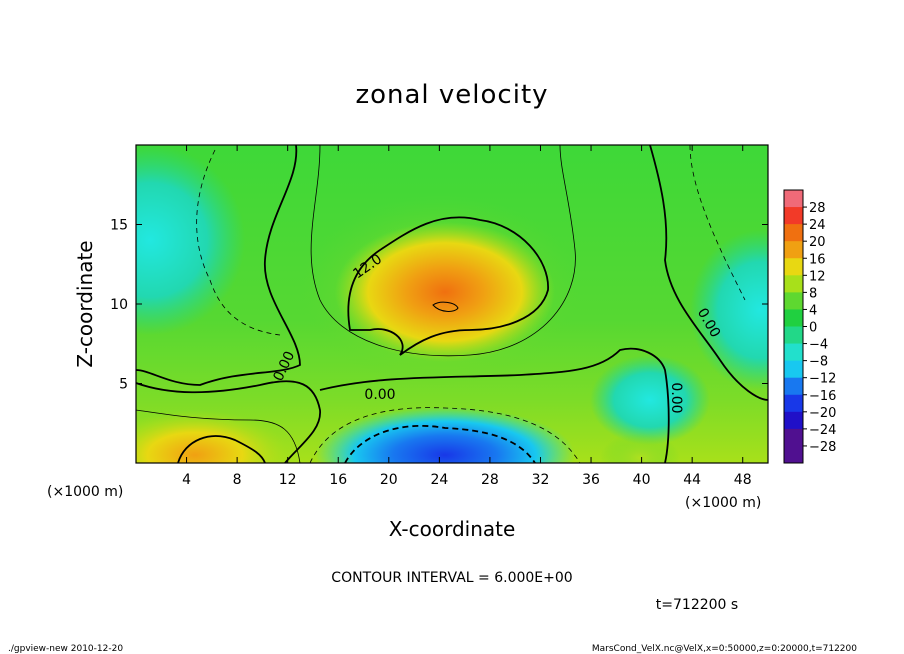 The height and width of the screenshot is (654, 904). What do you see at coordinates (186, 480) in the screenshot?
I see `x-tick-label: 4` at bounding box center [186, 480].